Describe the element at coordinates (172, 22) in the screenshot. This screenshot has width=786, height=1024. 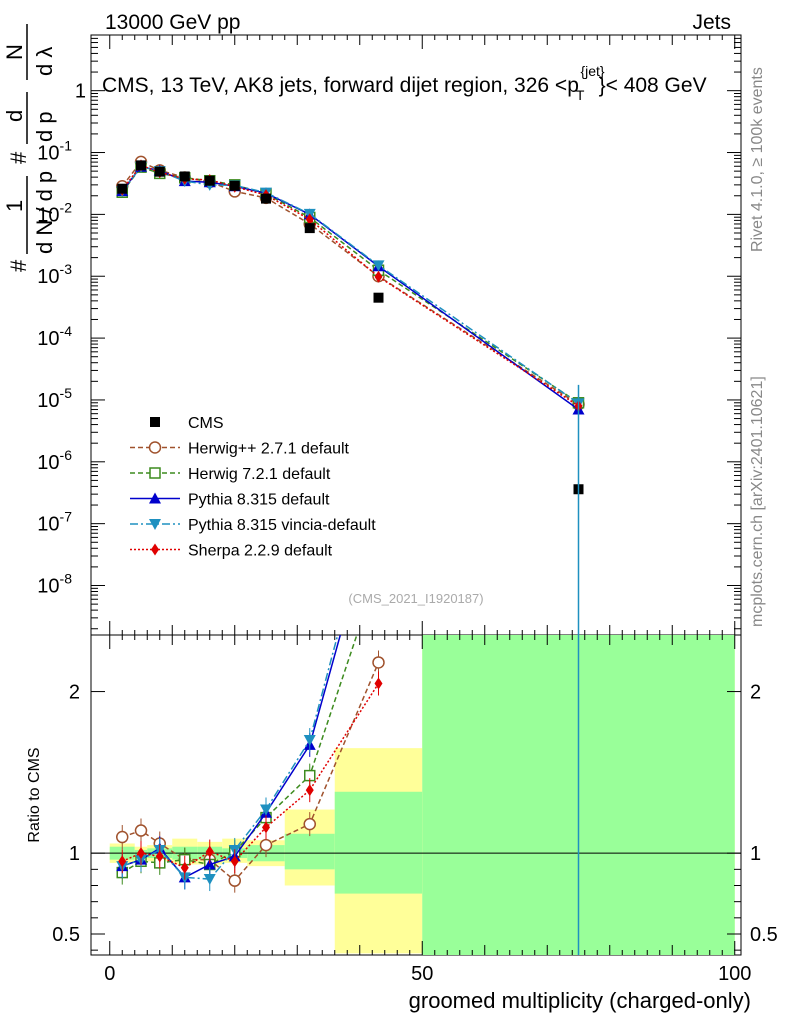
I see `header-left: 13000 GeV pp` at that location.